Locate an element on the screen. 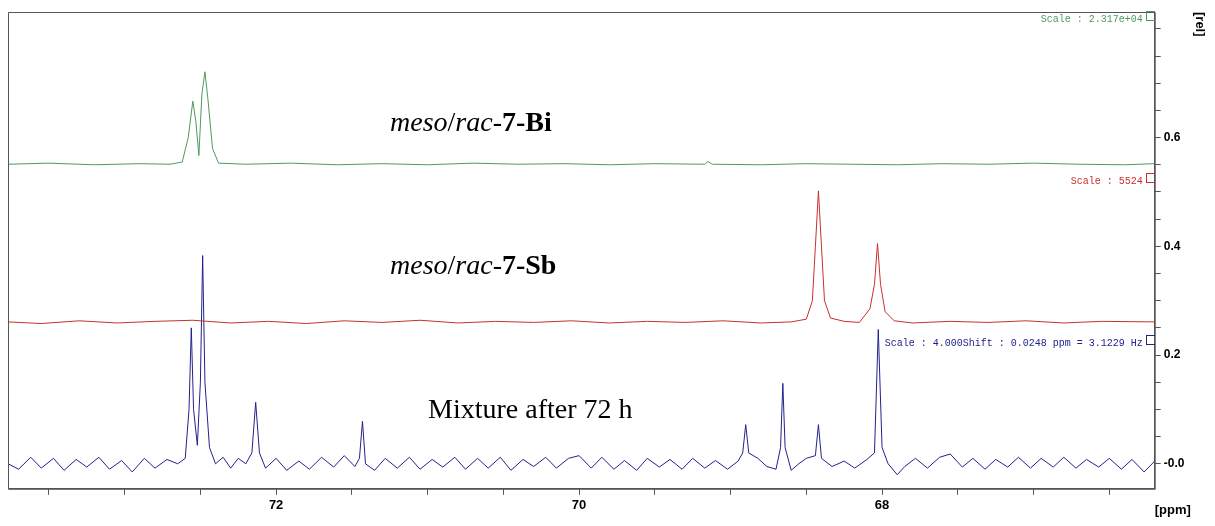 The image size is (1215, 526). y-tick-label: 0.6 is located at coordinates (1172, 136).